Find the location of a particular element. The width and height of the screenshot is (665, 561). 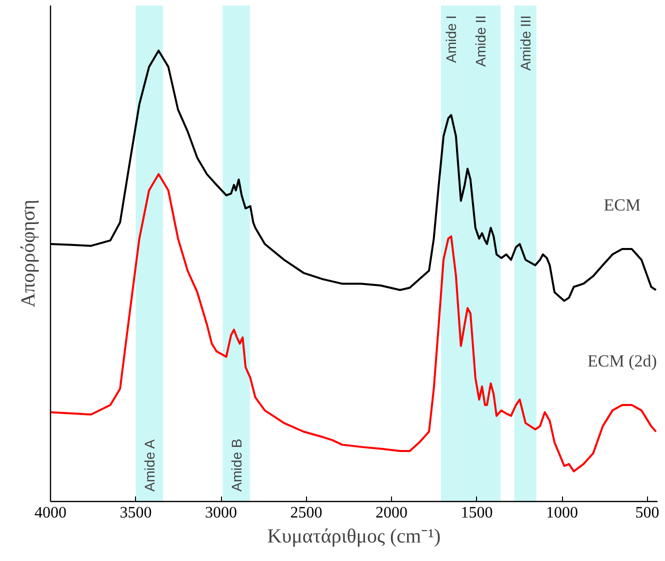

band-label: Amide B is located at coordinates (236, 465).